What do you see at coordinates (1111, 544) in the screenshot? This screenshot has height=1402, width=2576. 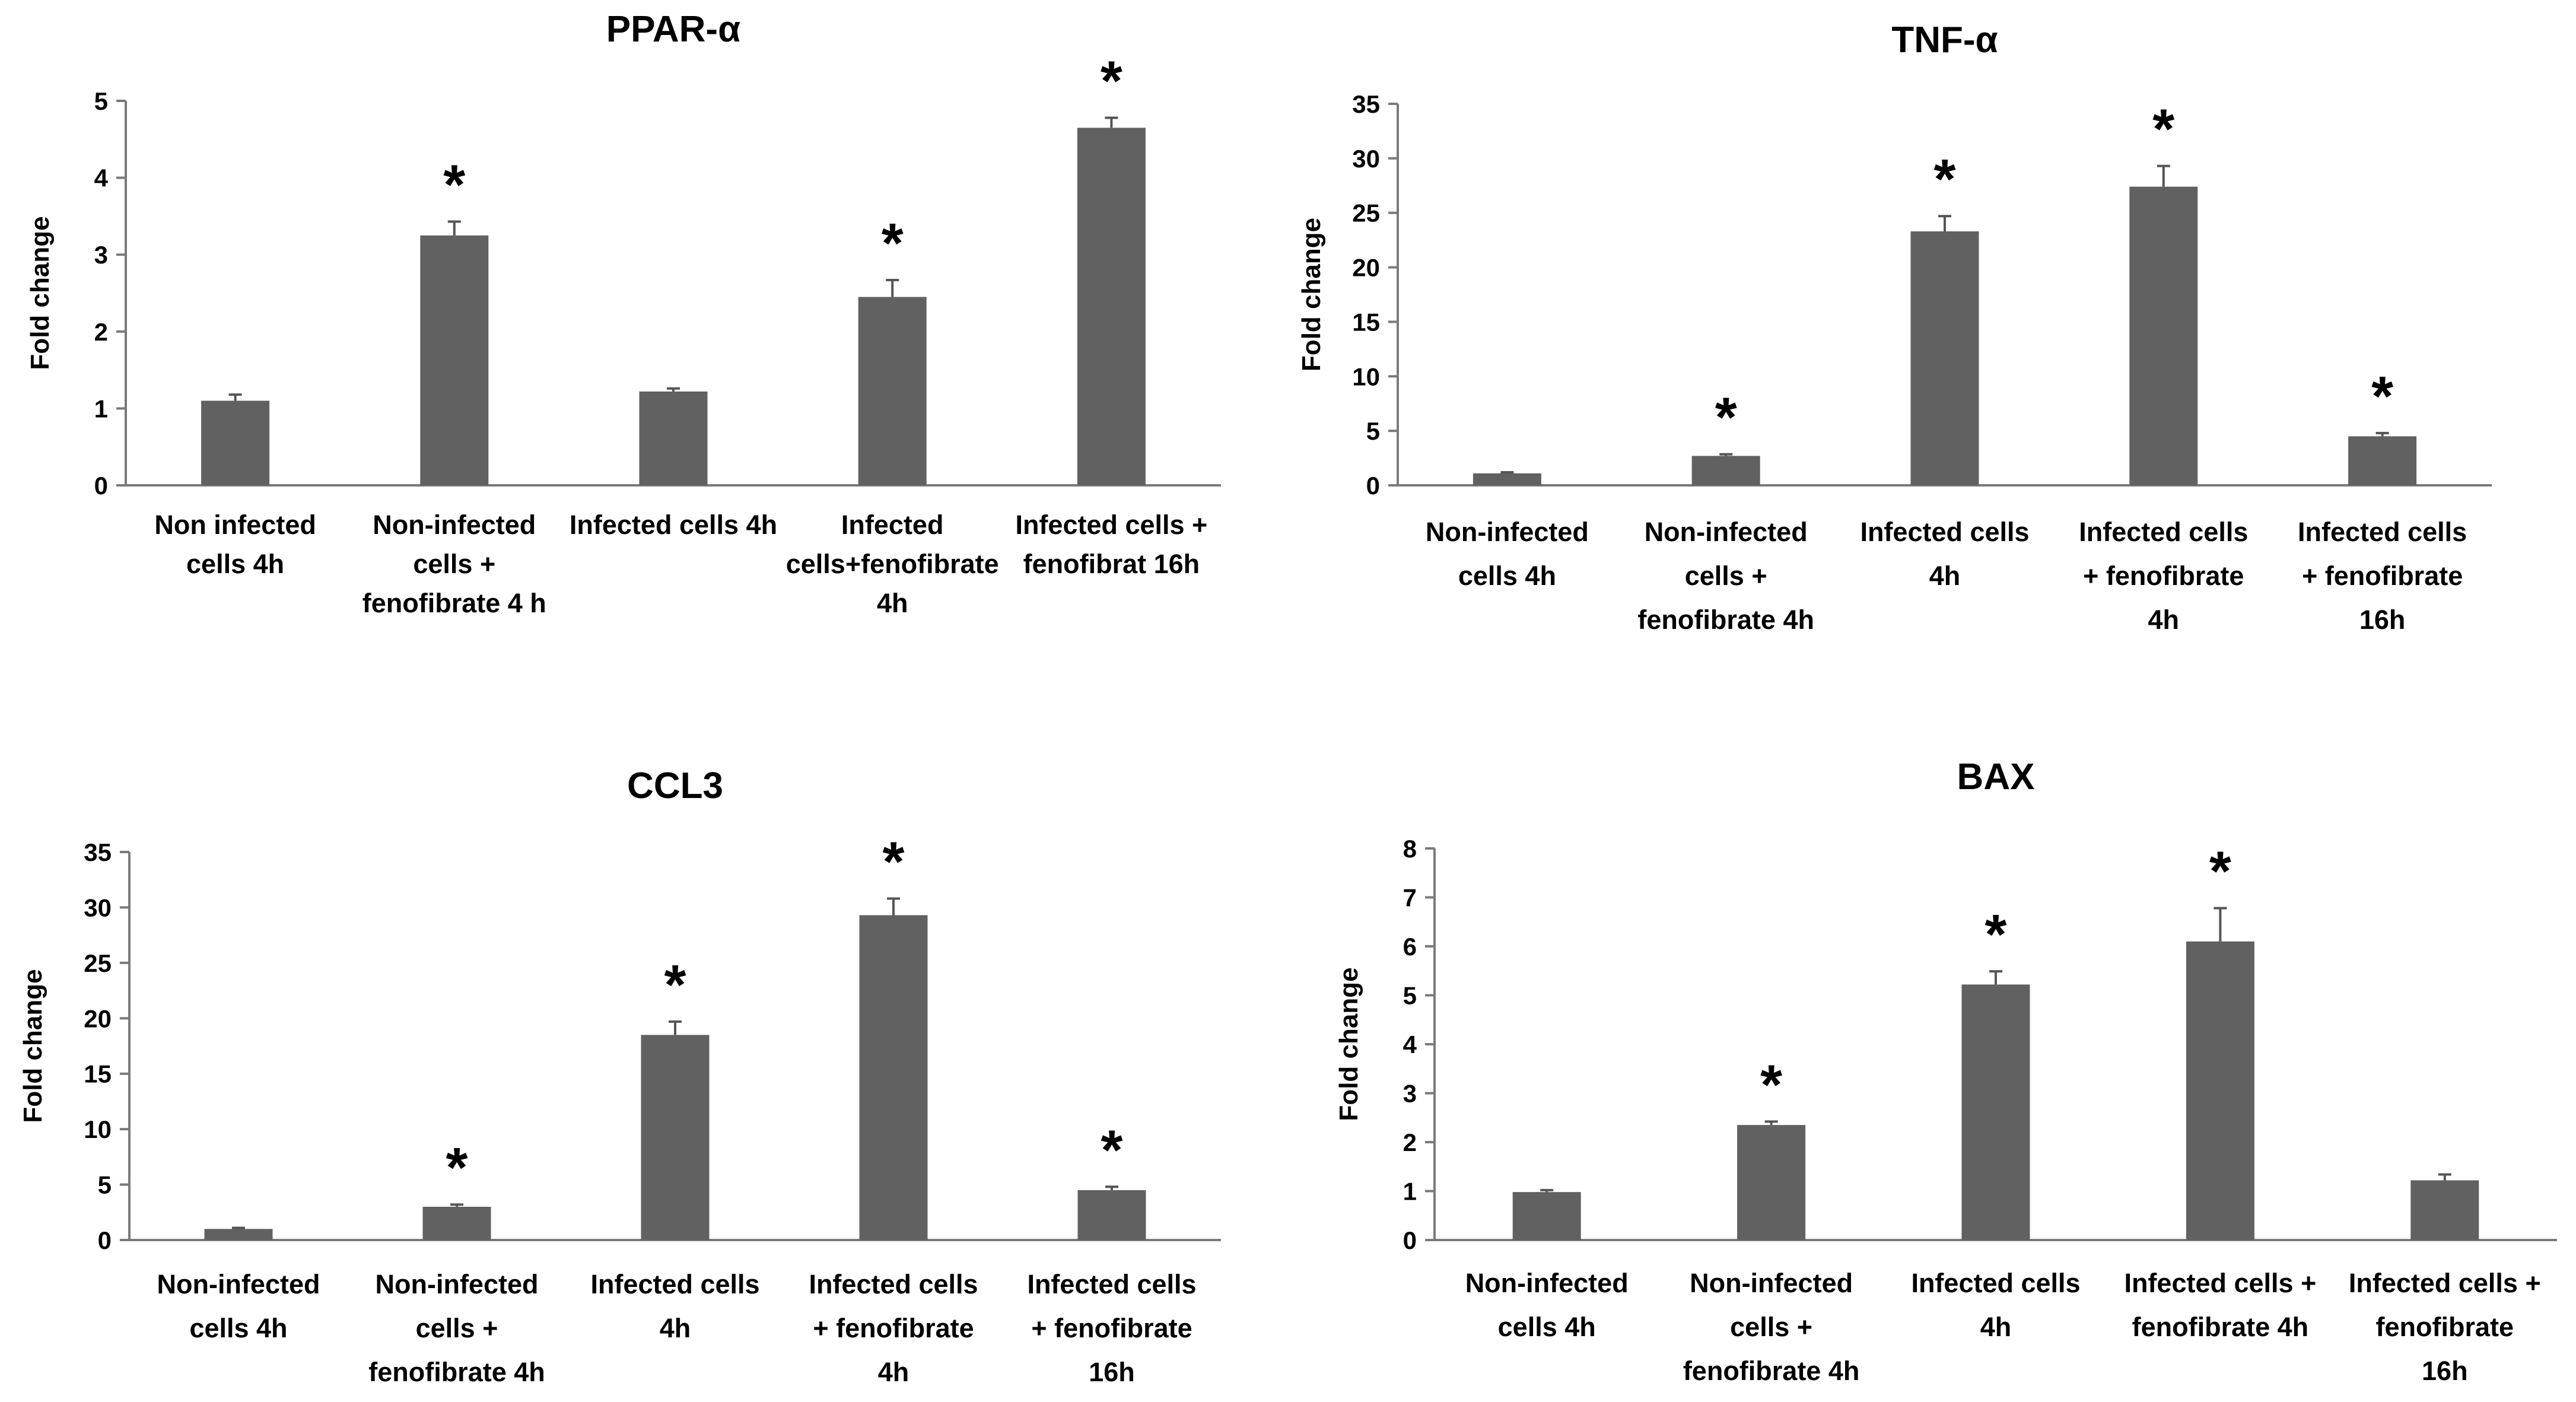 I see `x-category-label: Infected cells + fenofibrat 16h` at bounding box center [1111, 544].